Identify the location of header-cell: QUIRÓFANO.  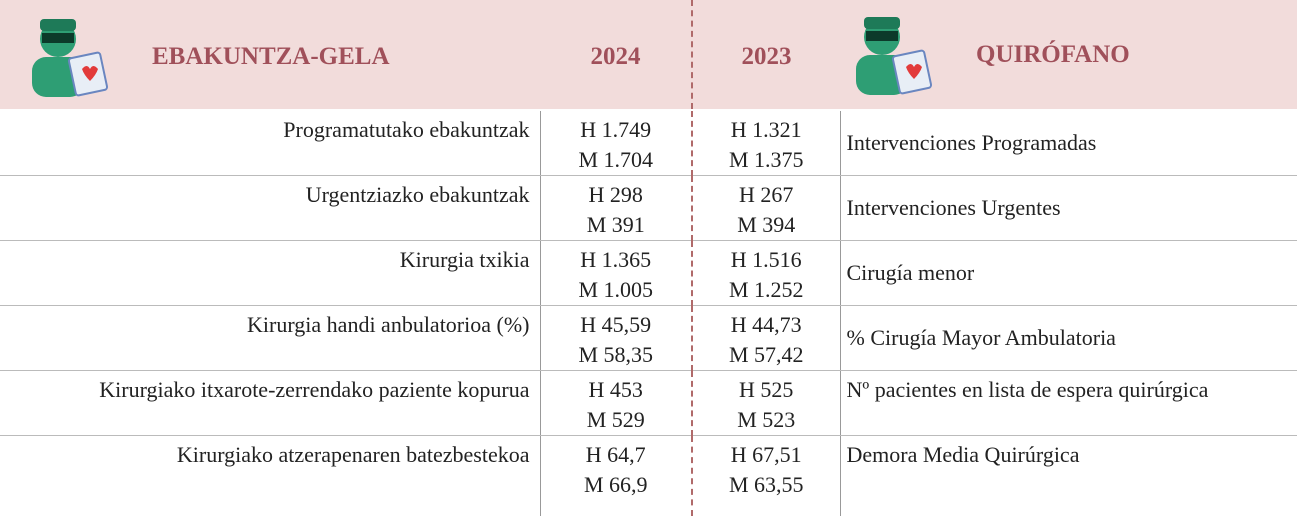
(1068, 55).